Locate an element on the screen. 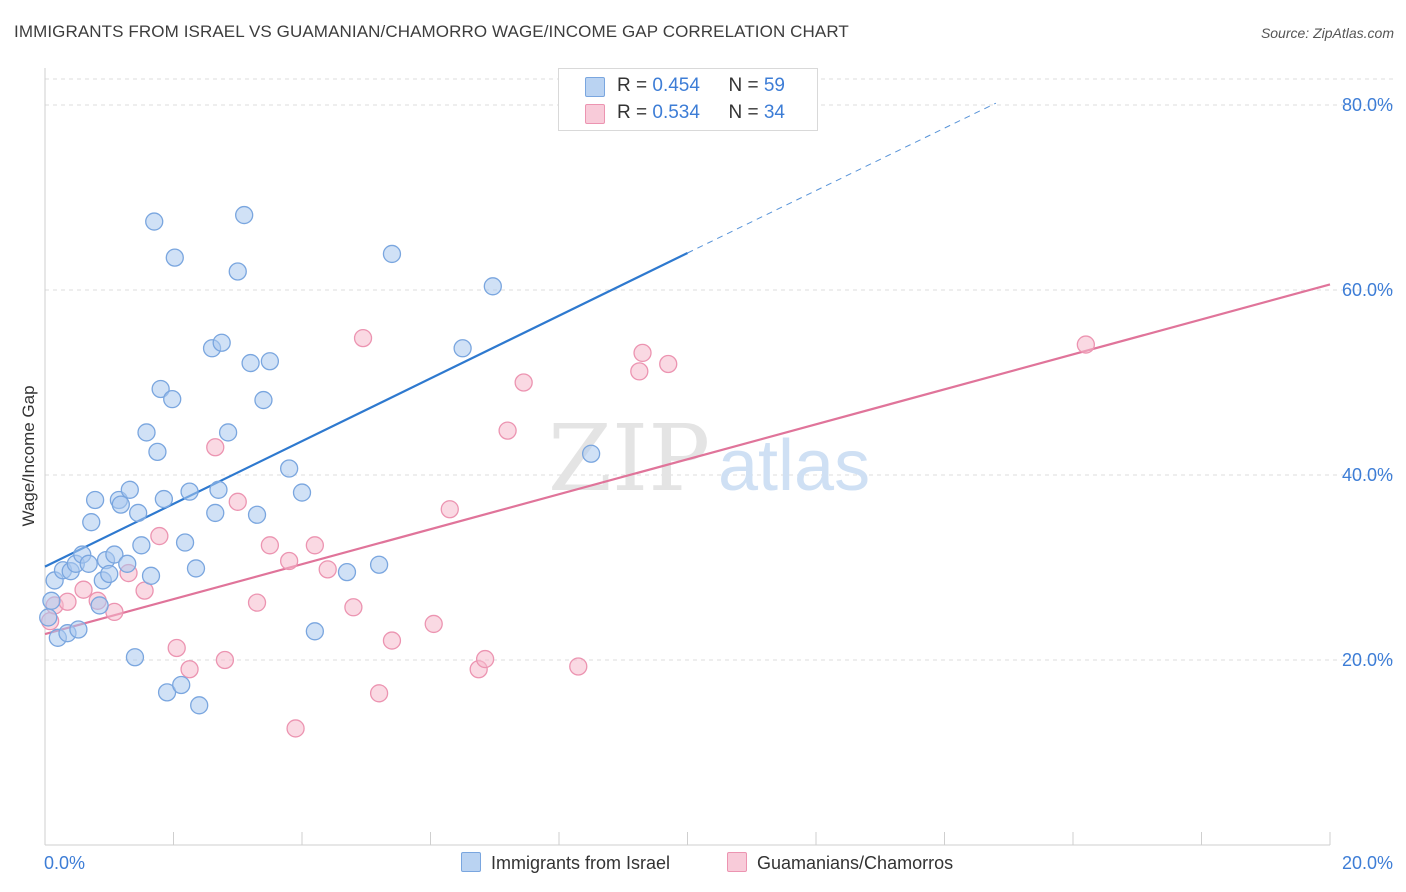  x-tick-label-min: 0.0% is located at coordinates (64, 863).